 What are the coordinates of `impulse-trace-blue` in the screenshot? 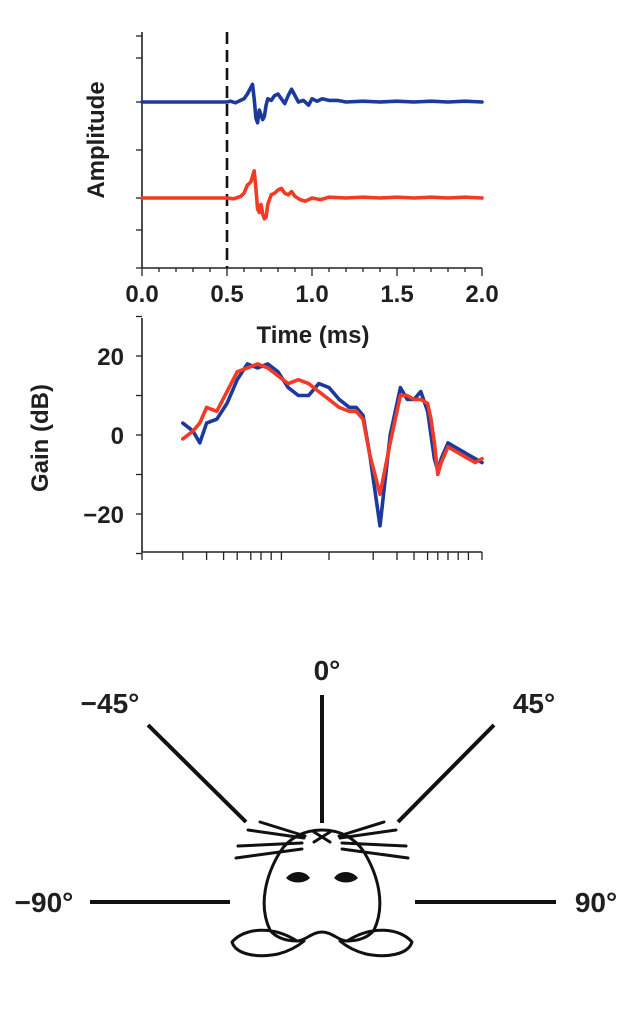 It's located at (312, 103).